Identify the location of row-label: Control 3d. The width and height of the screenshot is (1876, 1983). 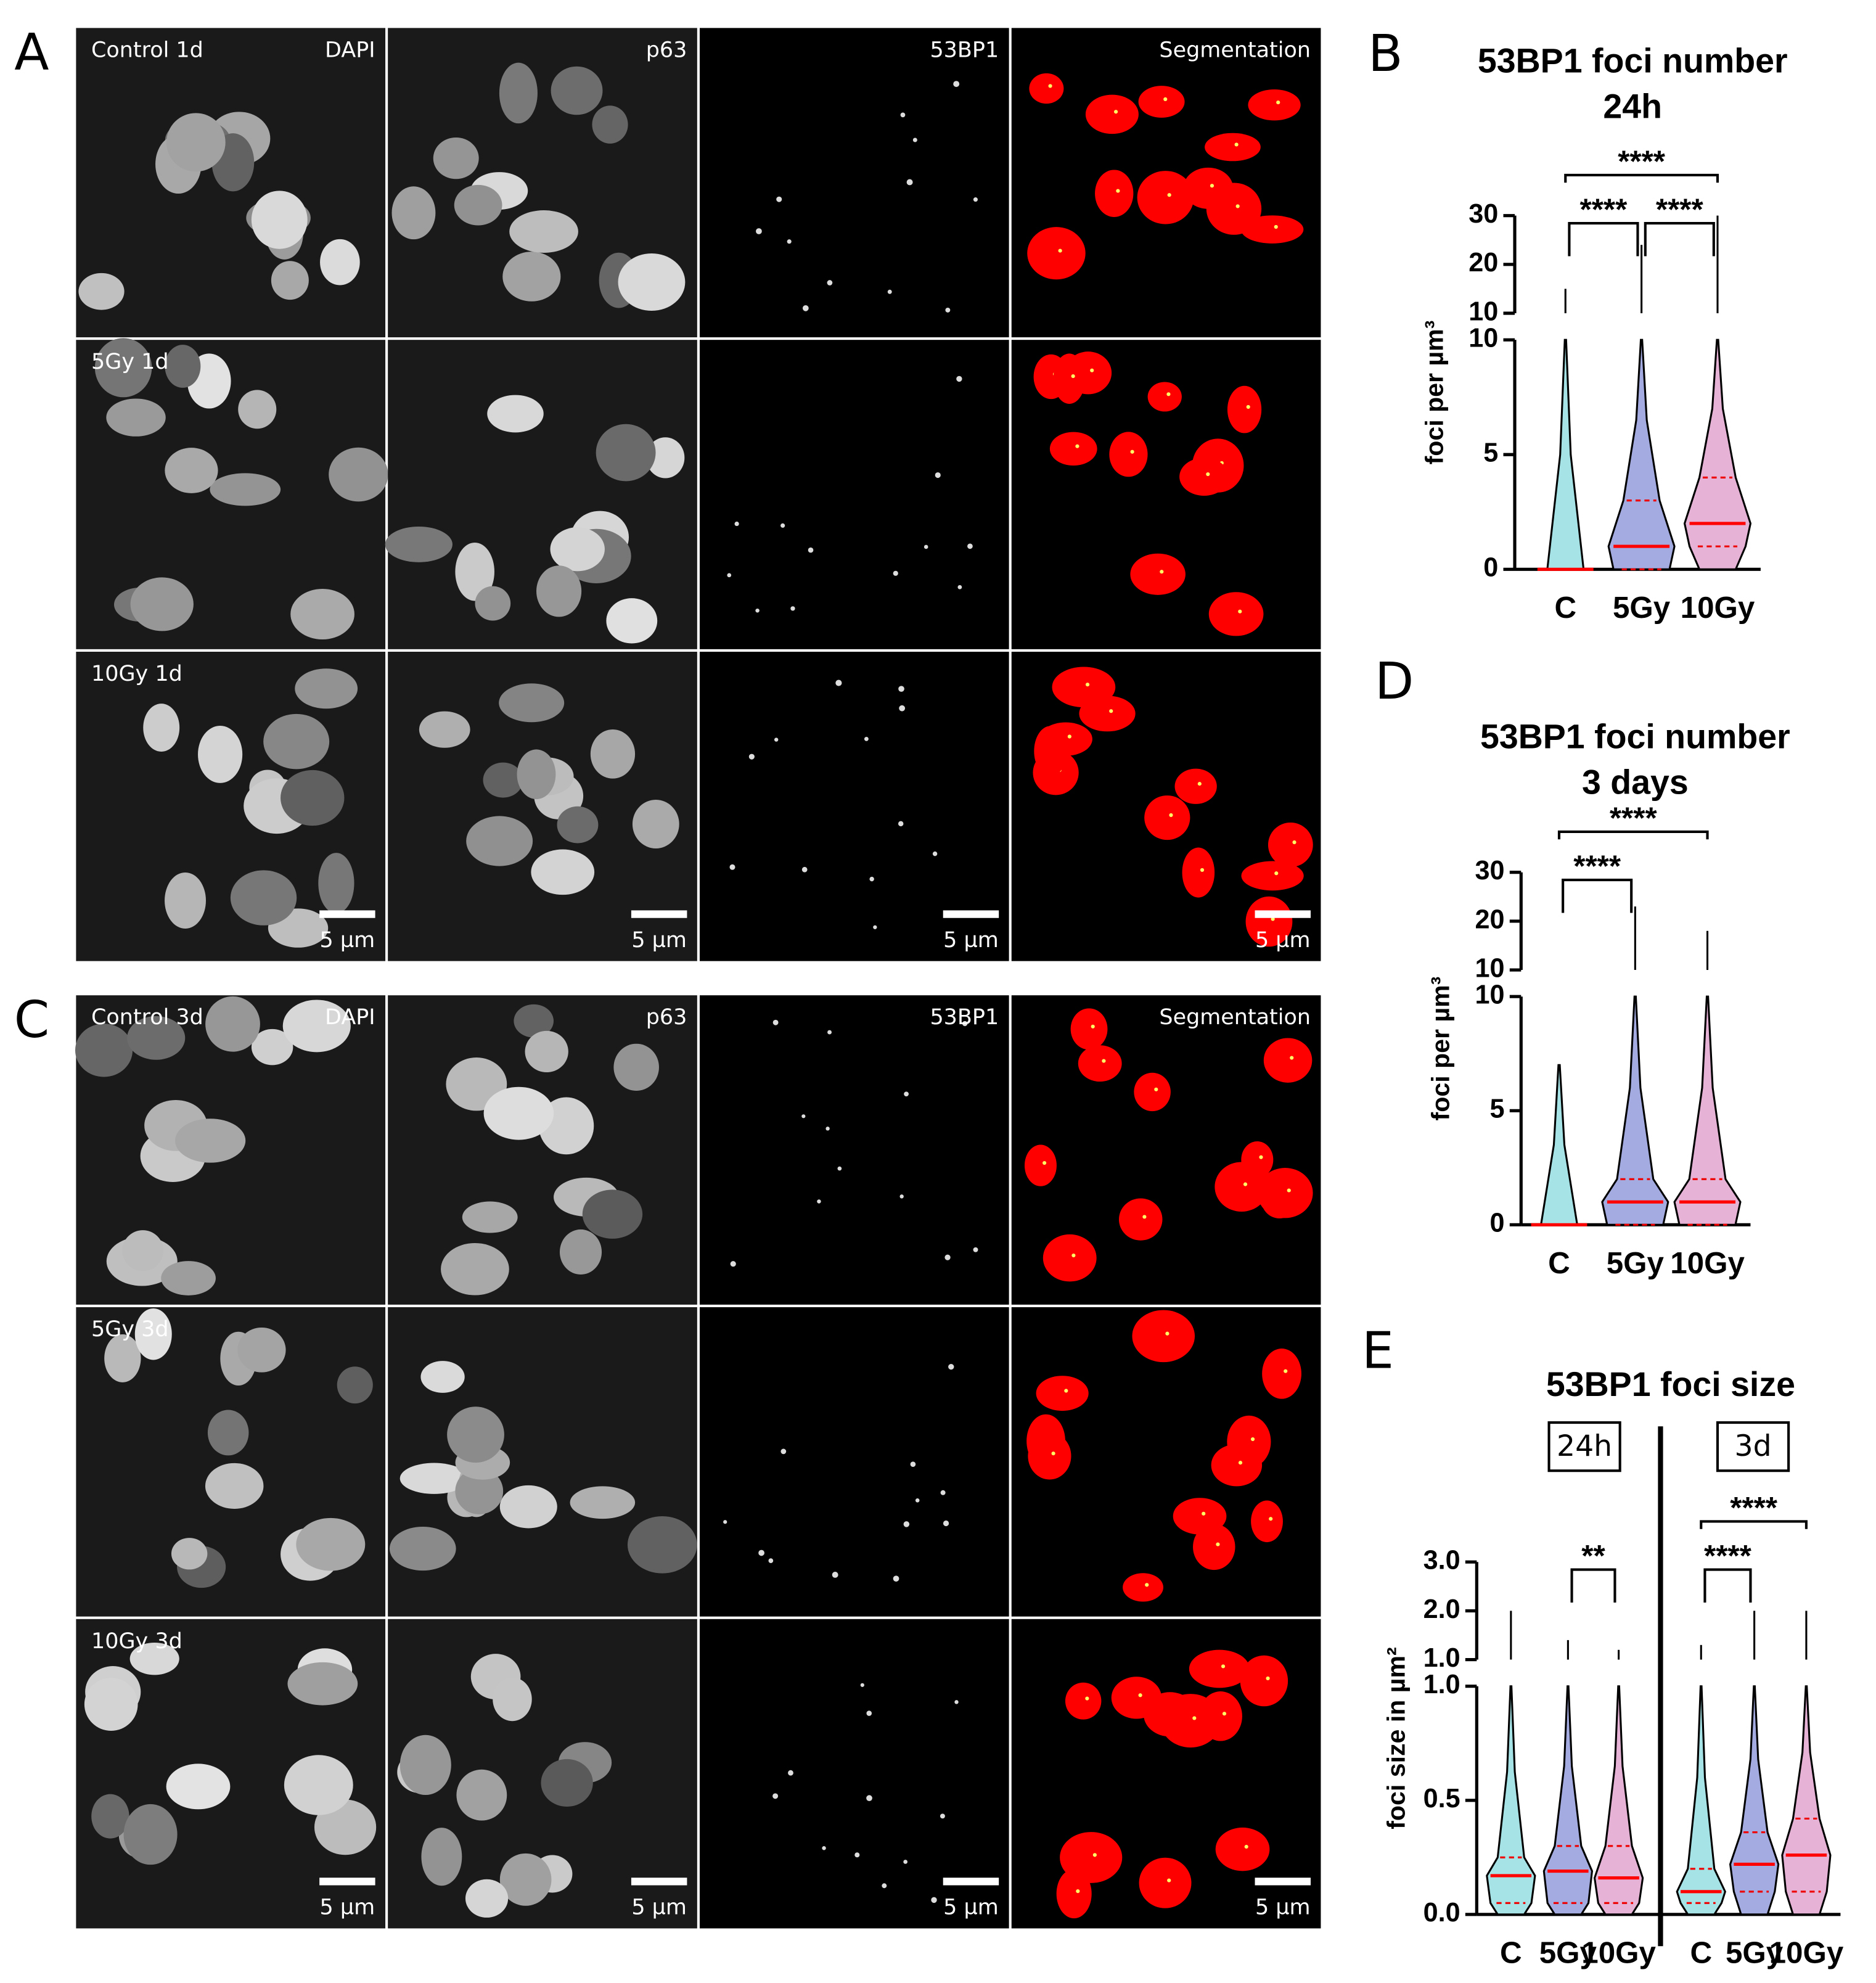
(147, 1017).